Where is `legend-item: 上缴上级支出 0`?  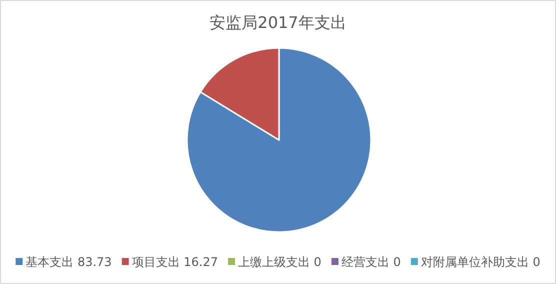 legend-item: 上缴上级支出 0 is located at coordinates (275, 262).